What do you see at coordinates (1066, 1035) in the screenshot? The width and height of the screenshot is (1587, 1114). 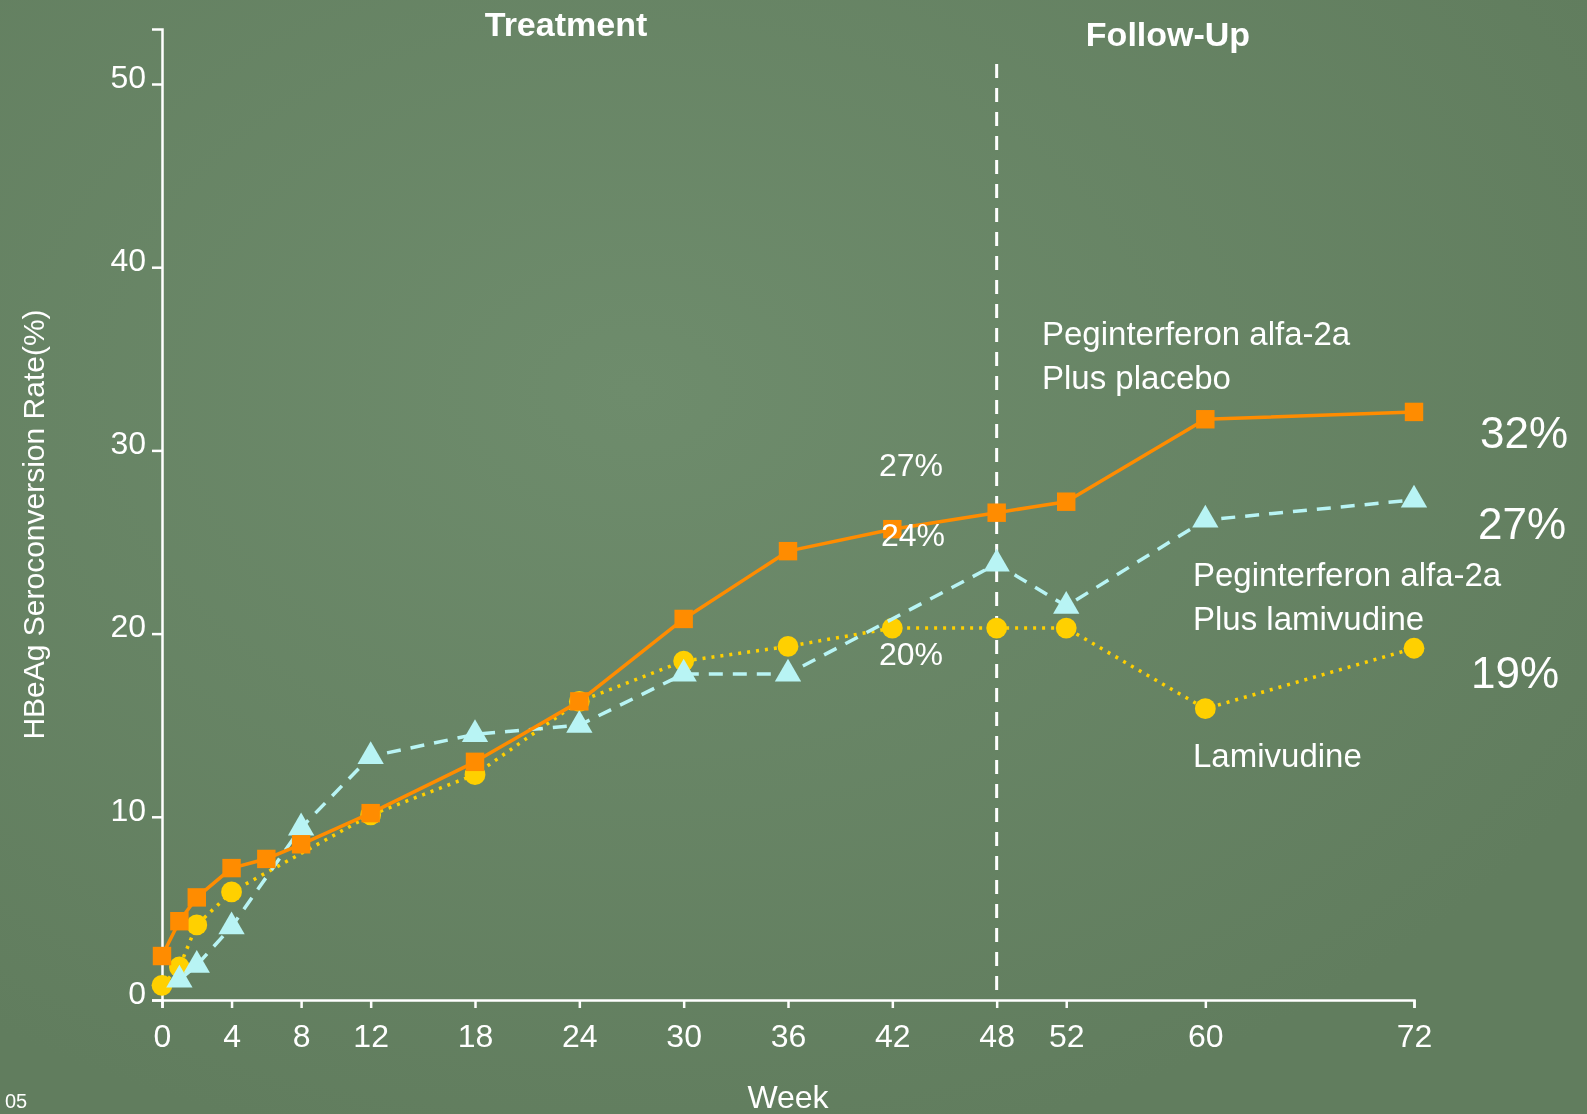 I see `x-tick-label: 52` at bounding box center [1066, 1035].